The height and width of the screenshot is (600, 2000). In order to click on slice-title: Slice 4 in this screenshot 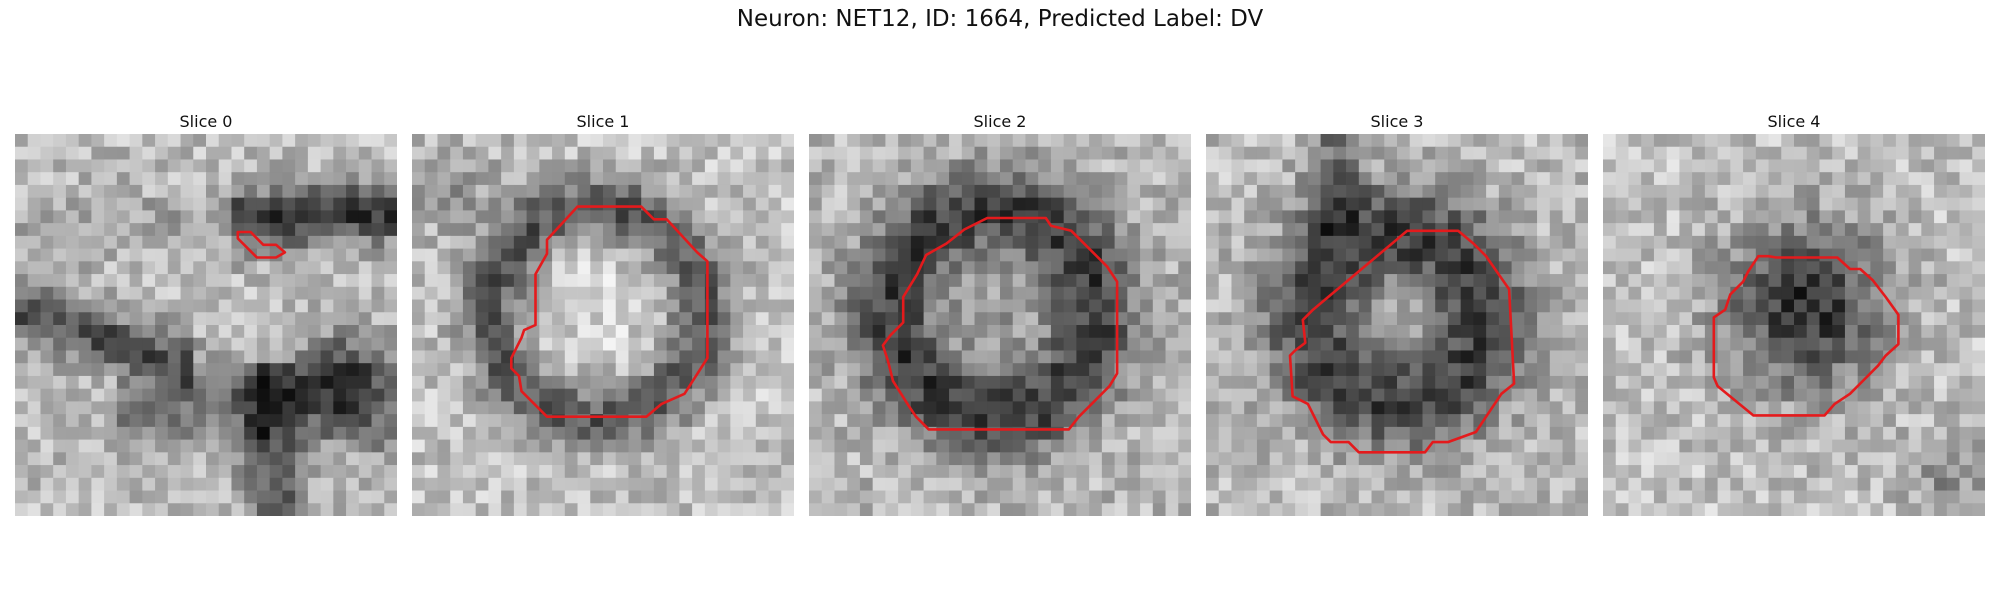, I will do `click(1794, 121)`.